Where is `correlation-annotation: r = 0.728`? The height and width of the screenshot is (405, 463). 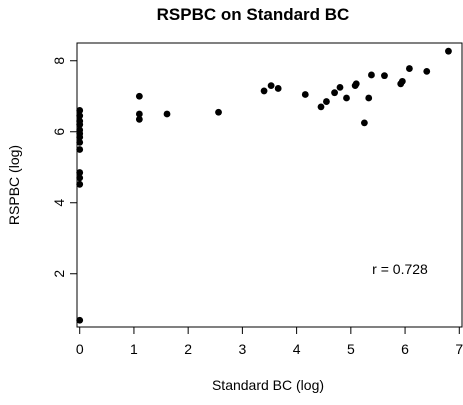
correlation-annotation: r = 0.728 is located at coordinates (400, 269).